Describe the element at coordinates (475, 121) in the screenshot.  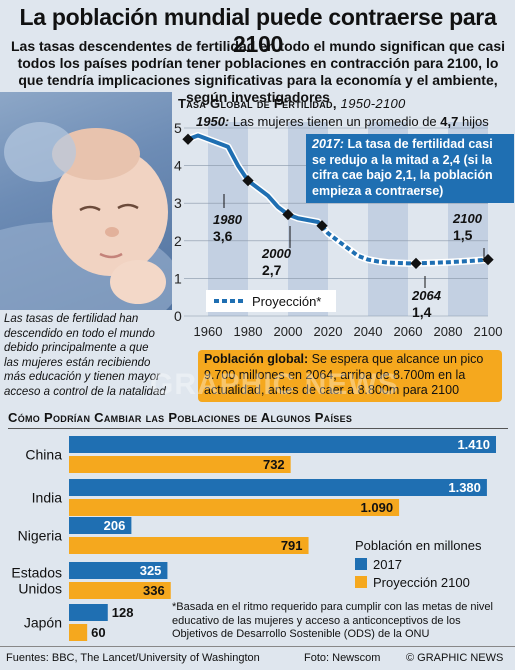
I see `note-1950-unit: hijos` at that location.